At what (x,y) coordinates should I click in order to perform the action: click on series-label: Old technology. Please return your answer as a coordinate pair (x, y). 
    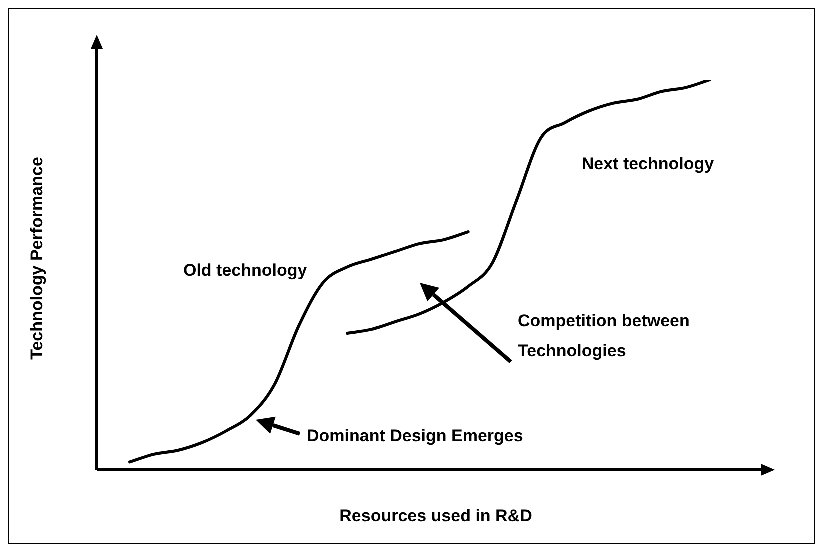
    Looking at the image, I should click on (245, 270).